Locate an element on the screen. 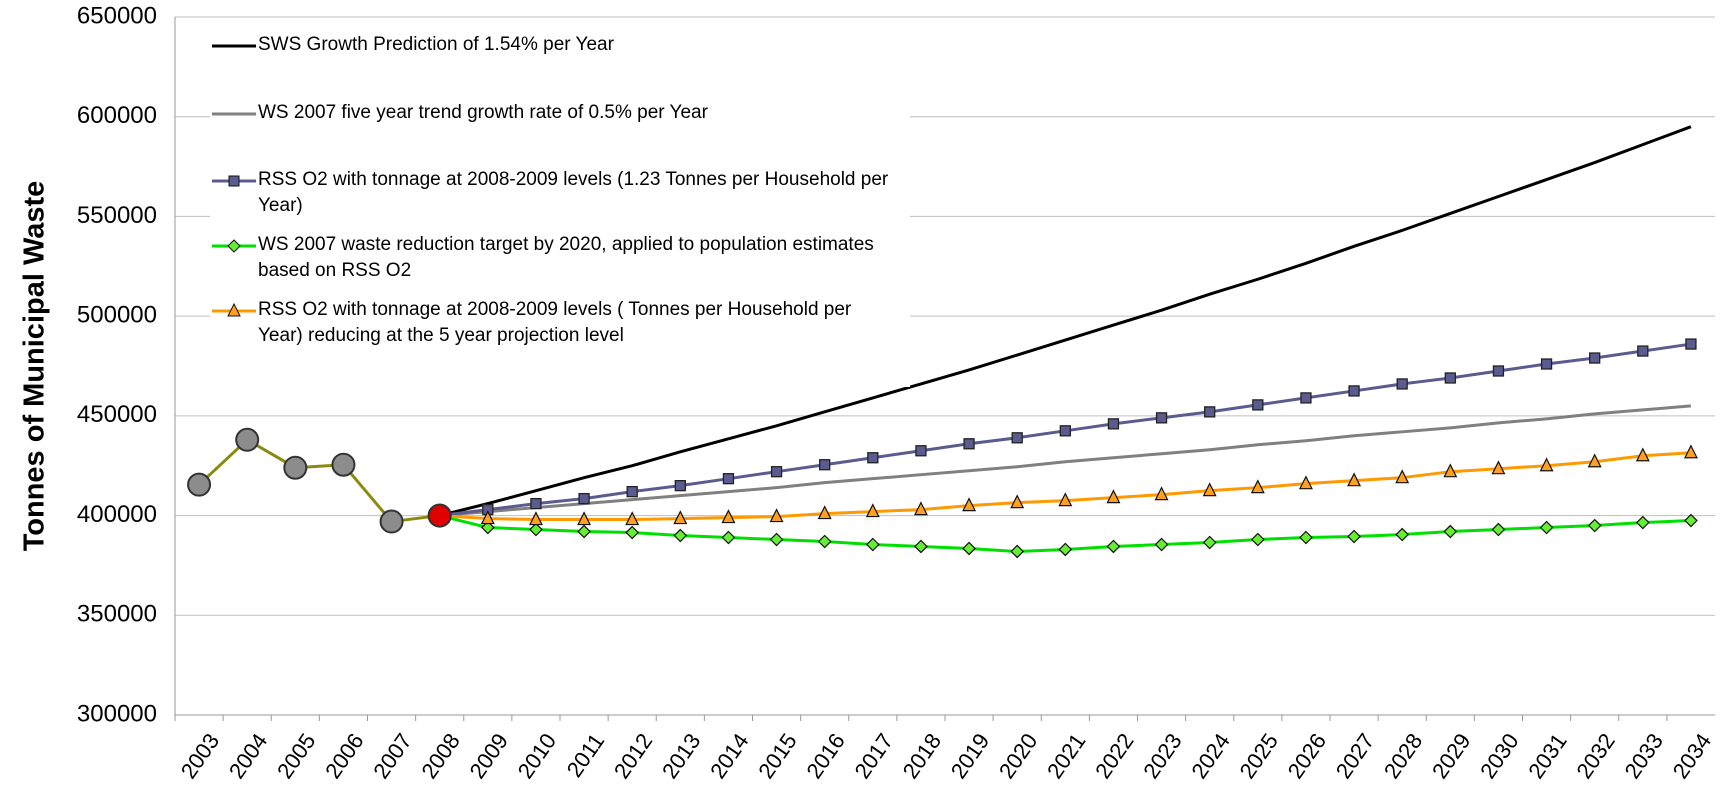 The height and width of the screenshot is (798, 1733). x-tick-label: 2008 is located at coordinates (440, 756).